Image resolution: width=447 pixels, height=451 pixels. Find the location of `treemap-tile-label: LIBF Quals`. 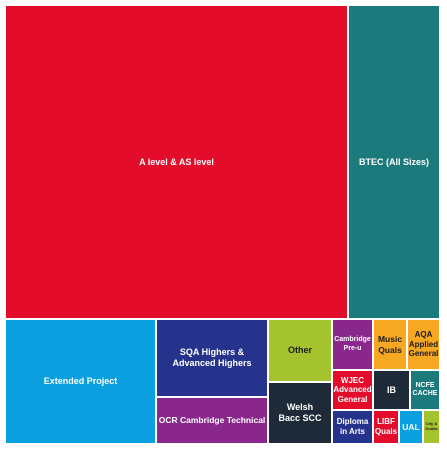

treemap-tile-label: LIBF Quals is located at coordinates (386, 426).